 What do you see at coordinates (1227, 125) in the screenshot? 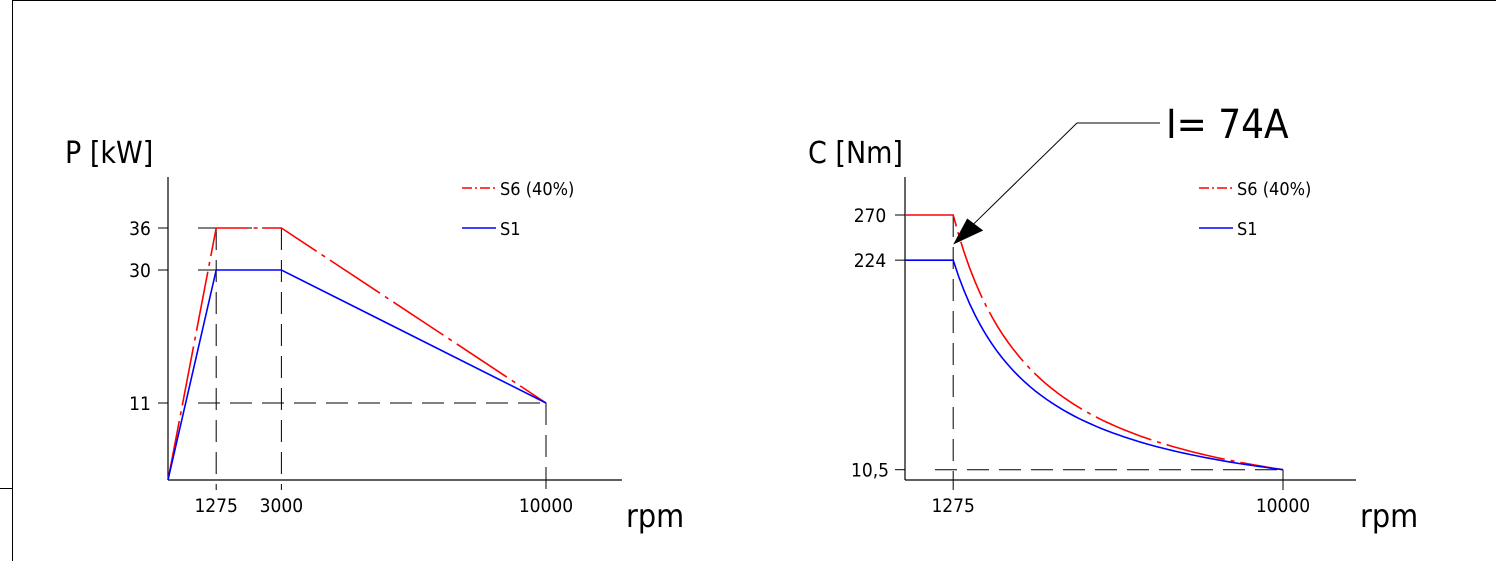
I see `annotation-label: I= 74A` at bounding box center [1227, 125].